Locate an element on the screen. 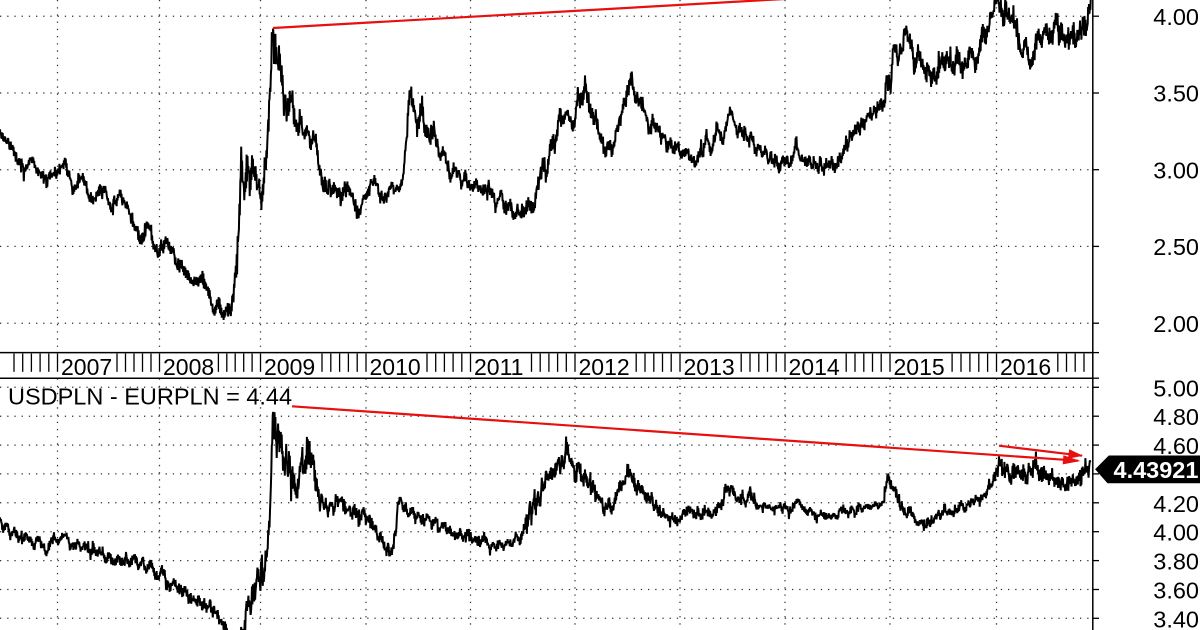 The image size is (1200, 630). svg-text: 2016 is located at coordinates (1025, 367).